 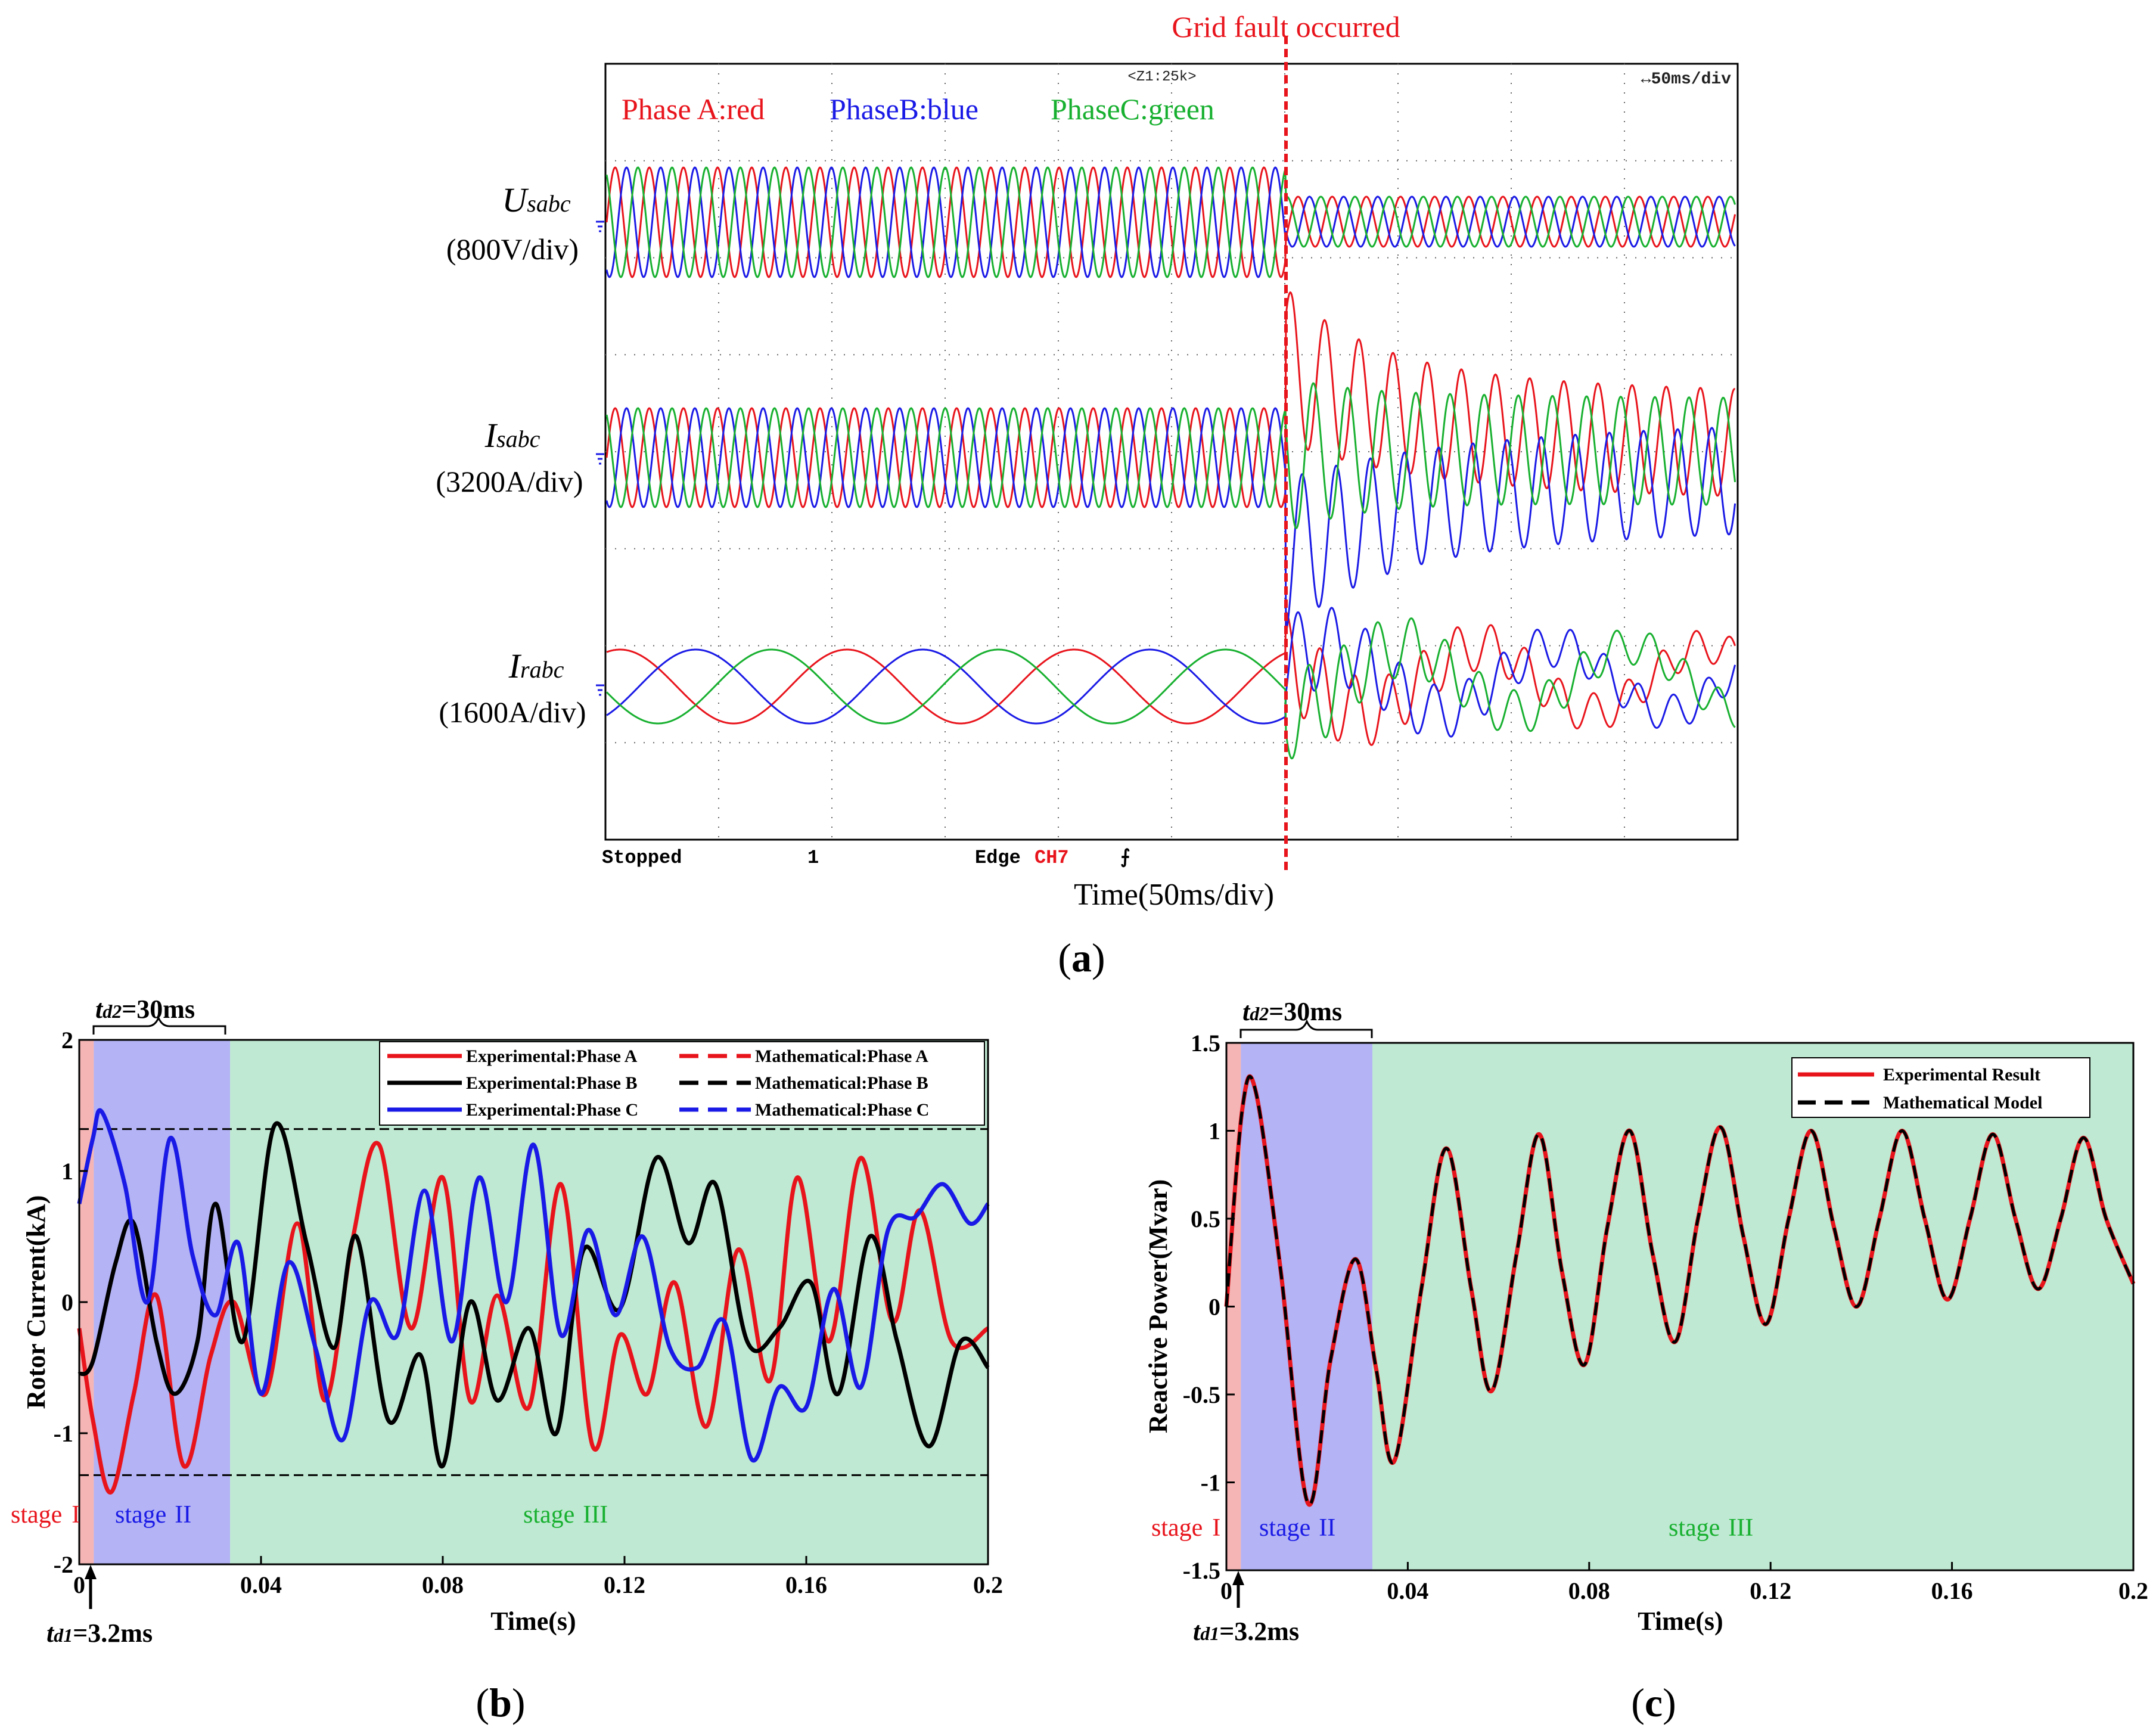 What do you see at coordinates (1201, 1571) in the screenshot?
I see `y-tick-label: -1.5` at bounding box center [1201, 1571].